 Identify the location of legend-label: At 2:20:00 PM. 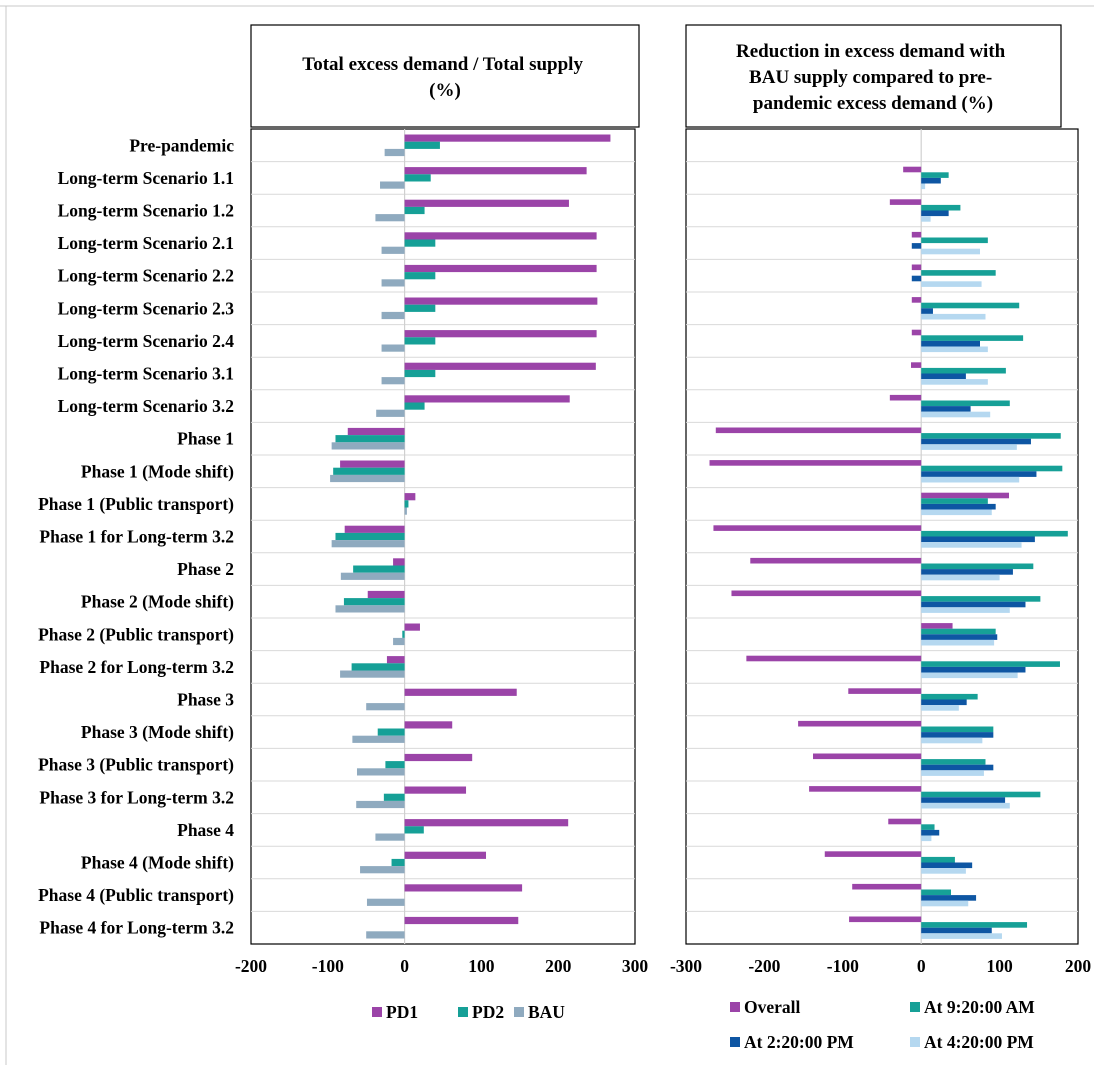
(799, 1042).